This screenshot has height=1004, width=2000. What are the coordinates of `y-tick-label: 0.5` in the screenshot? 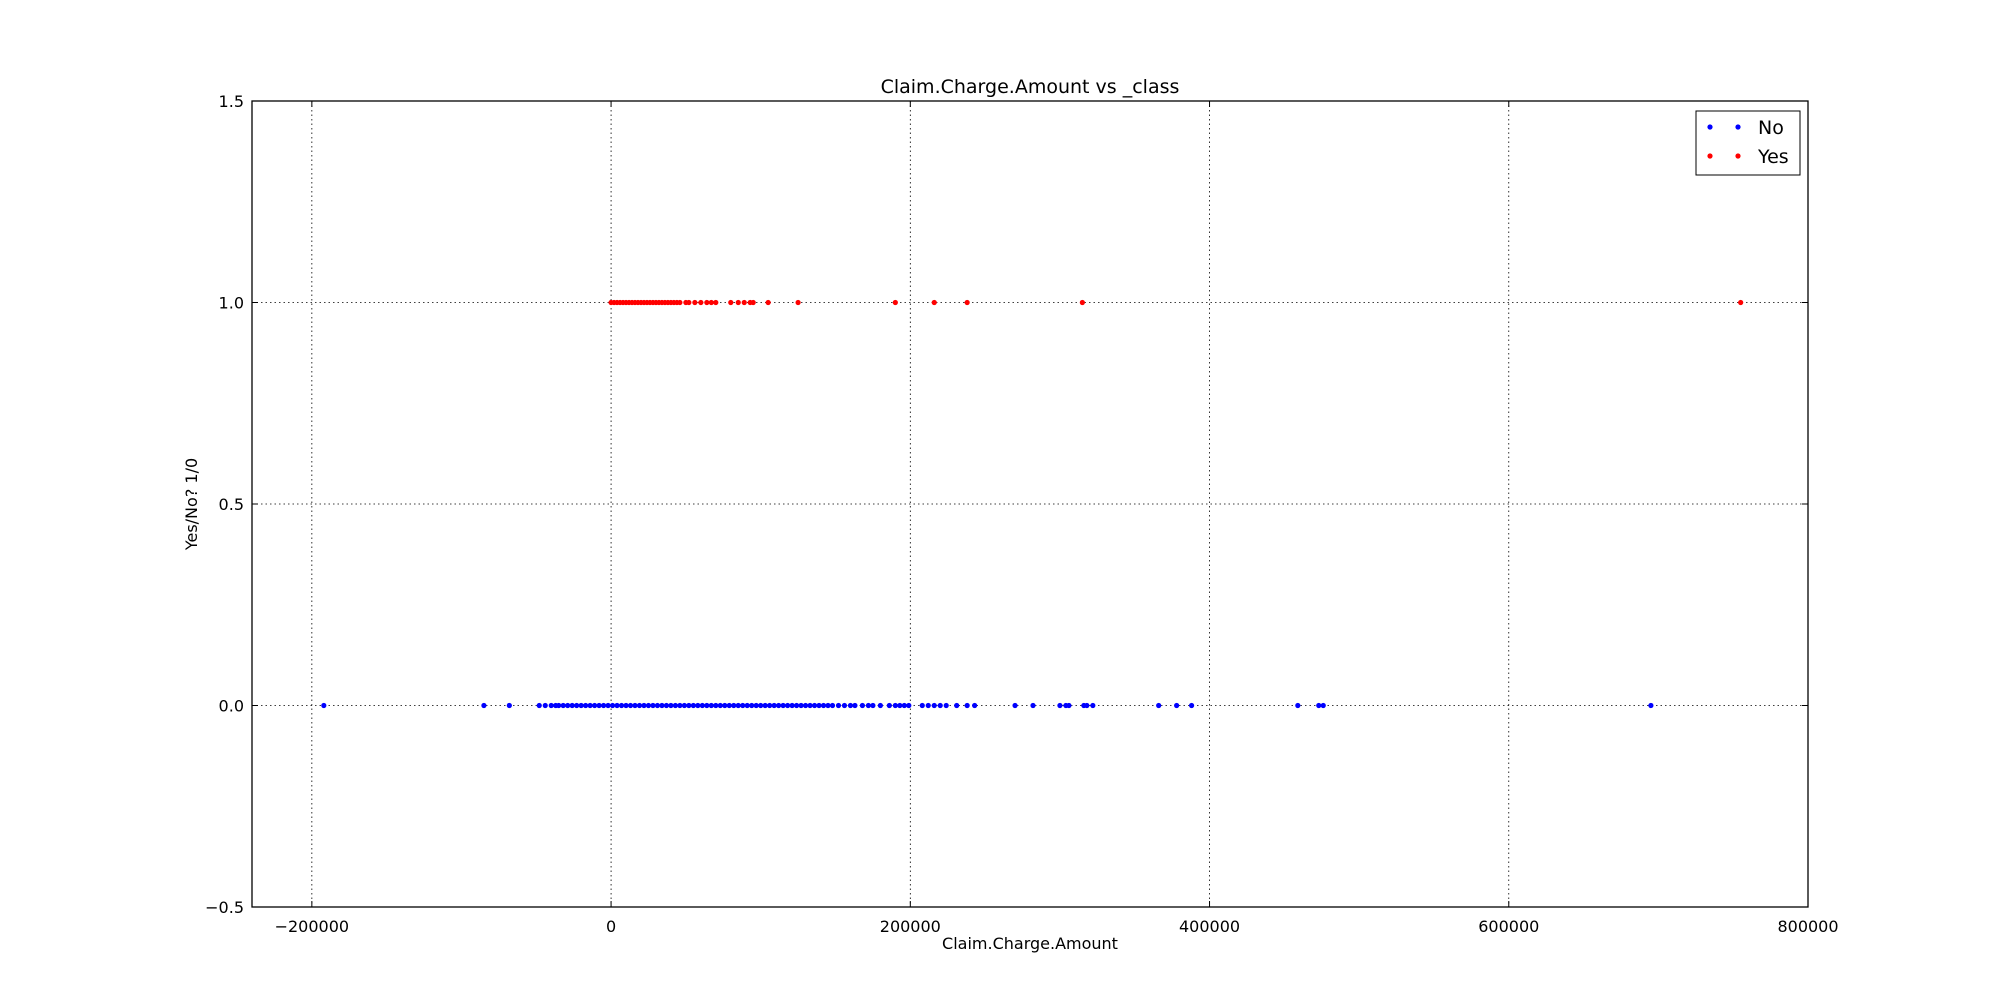 It's located at (231, 504).